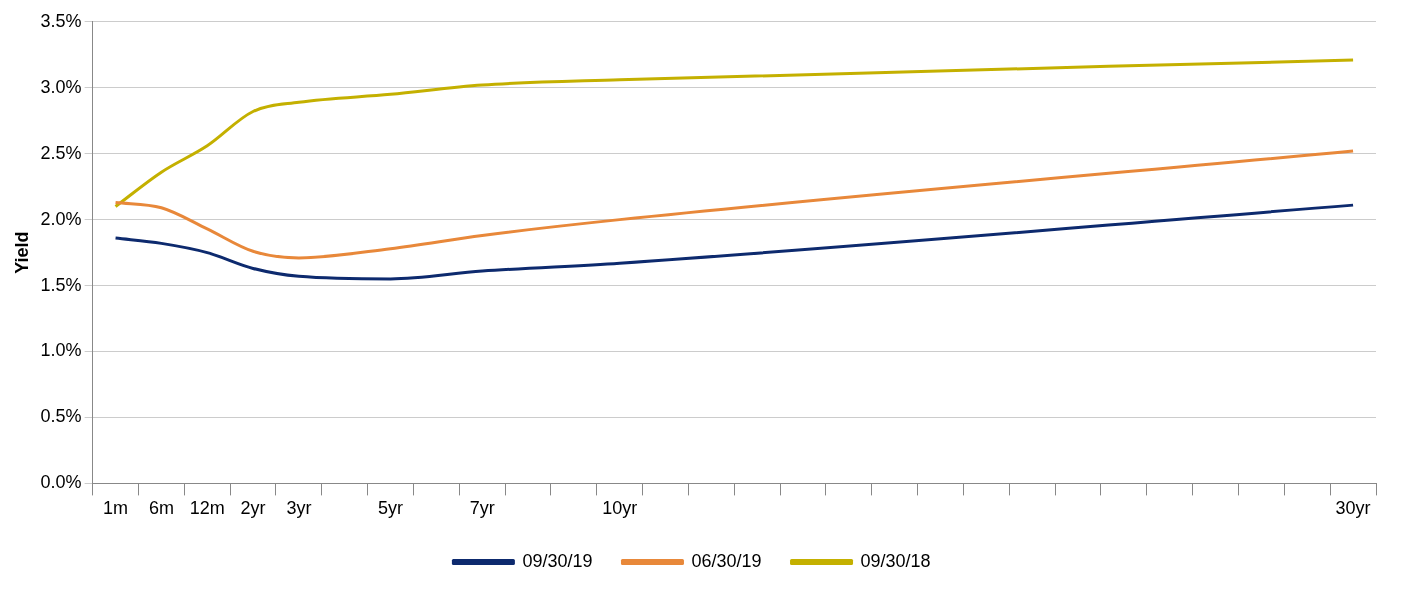 Image resolution: width=1404 pixels, height=589 pixels. I want to click on y-tick-label: 0.5%, so click(61, 416).